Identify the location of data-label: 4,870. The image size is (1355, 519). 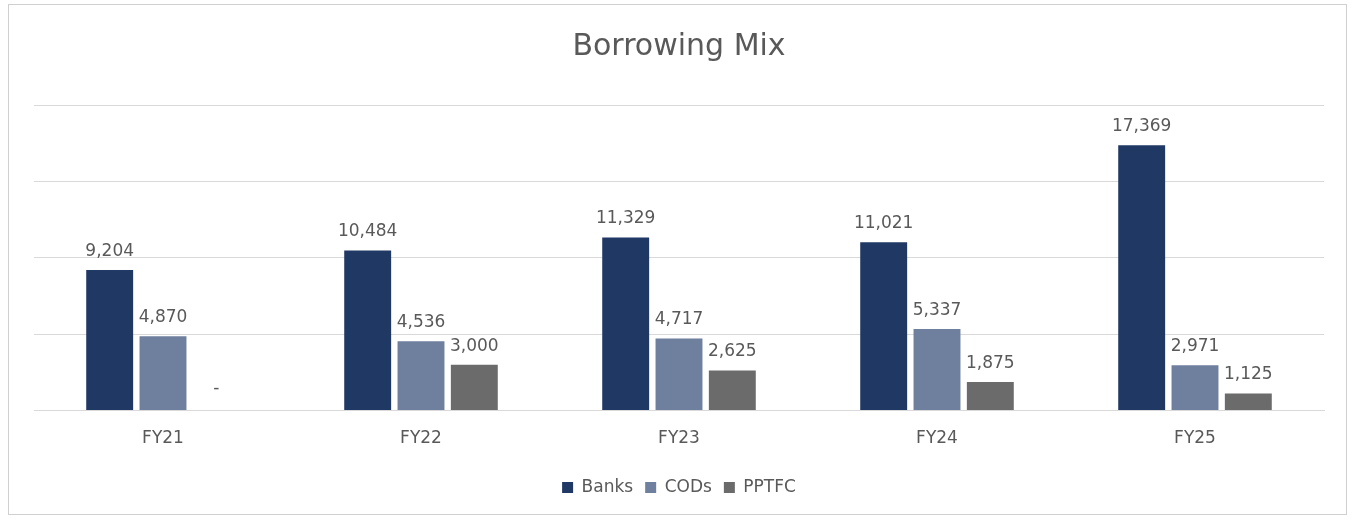
(163, 316).